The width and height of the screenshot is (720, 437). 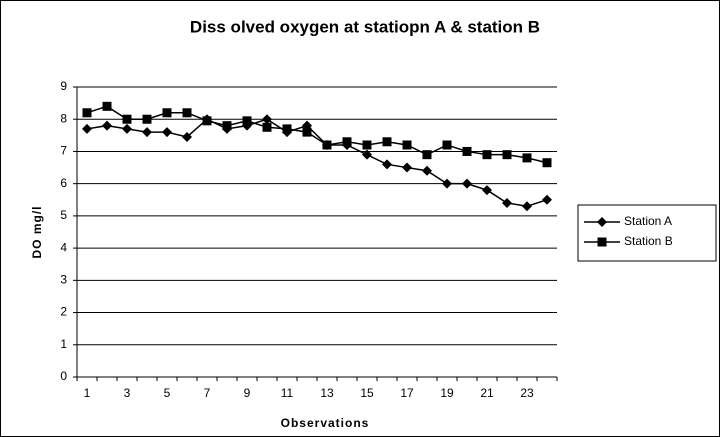 What do you see at coordinates (37, 231) in the screenshot?
I see `y-axis-title: DO mg/l` at bounding box center [37, 231].